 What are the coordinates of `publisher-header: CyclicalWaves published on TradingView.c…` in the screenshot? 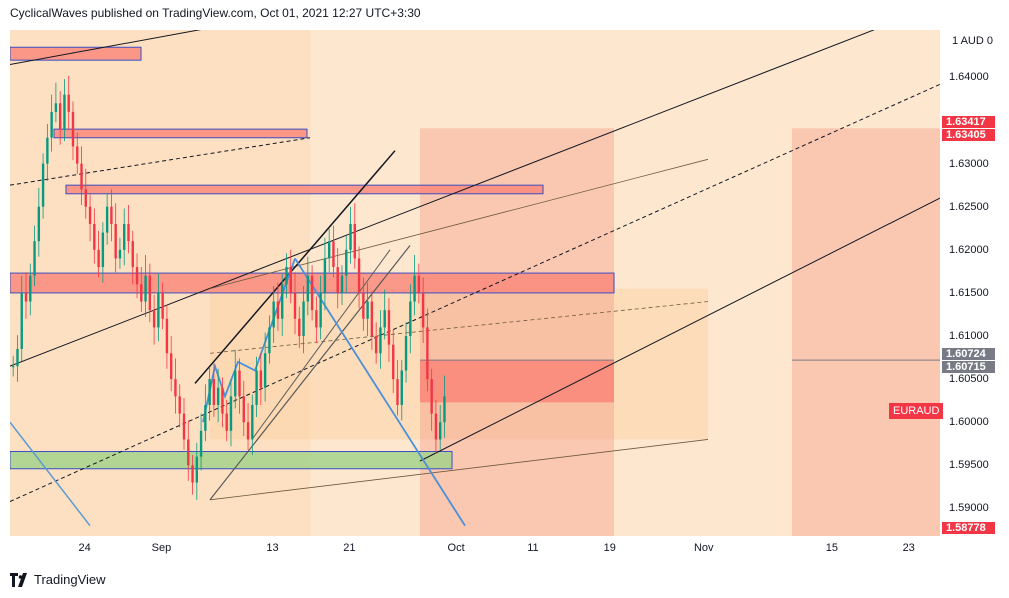 It's located at (215, 13).